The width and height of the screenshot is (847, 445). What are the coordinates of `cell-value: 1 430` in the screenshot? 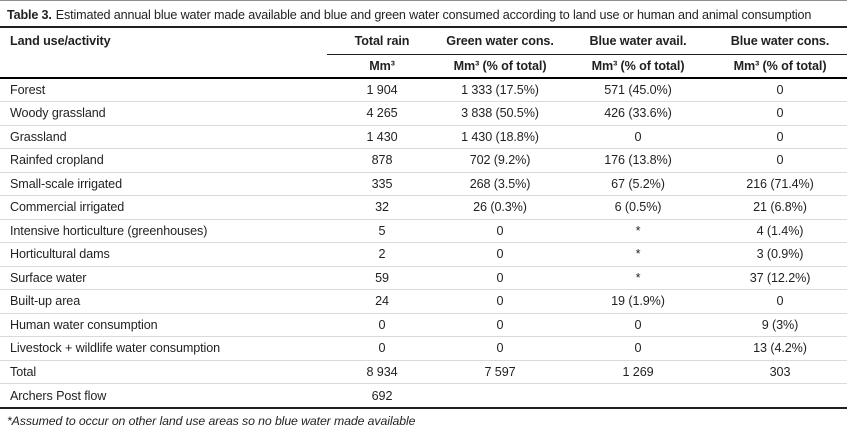 It's located at (382, 137).